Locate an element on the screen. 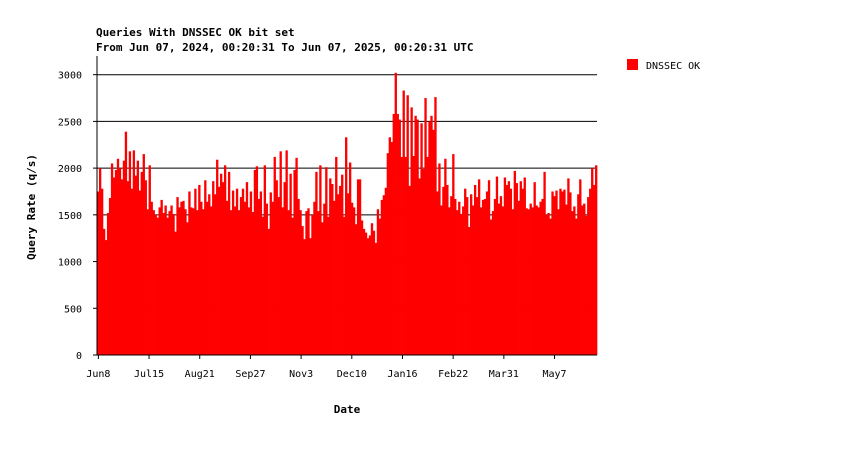  x-tick-label: Dec10 is located at coordinates (352, 374).